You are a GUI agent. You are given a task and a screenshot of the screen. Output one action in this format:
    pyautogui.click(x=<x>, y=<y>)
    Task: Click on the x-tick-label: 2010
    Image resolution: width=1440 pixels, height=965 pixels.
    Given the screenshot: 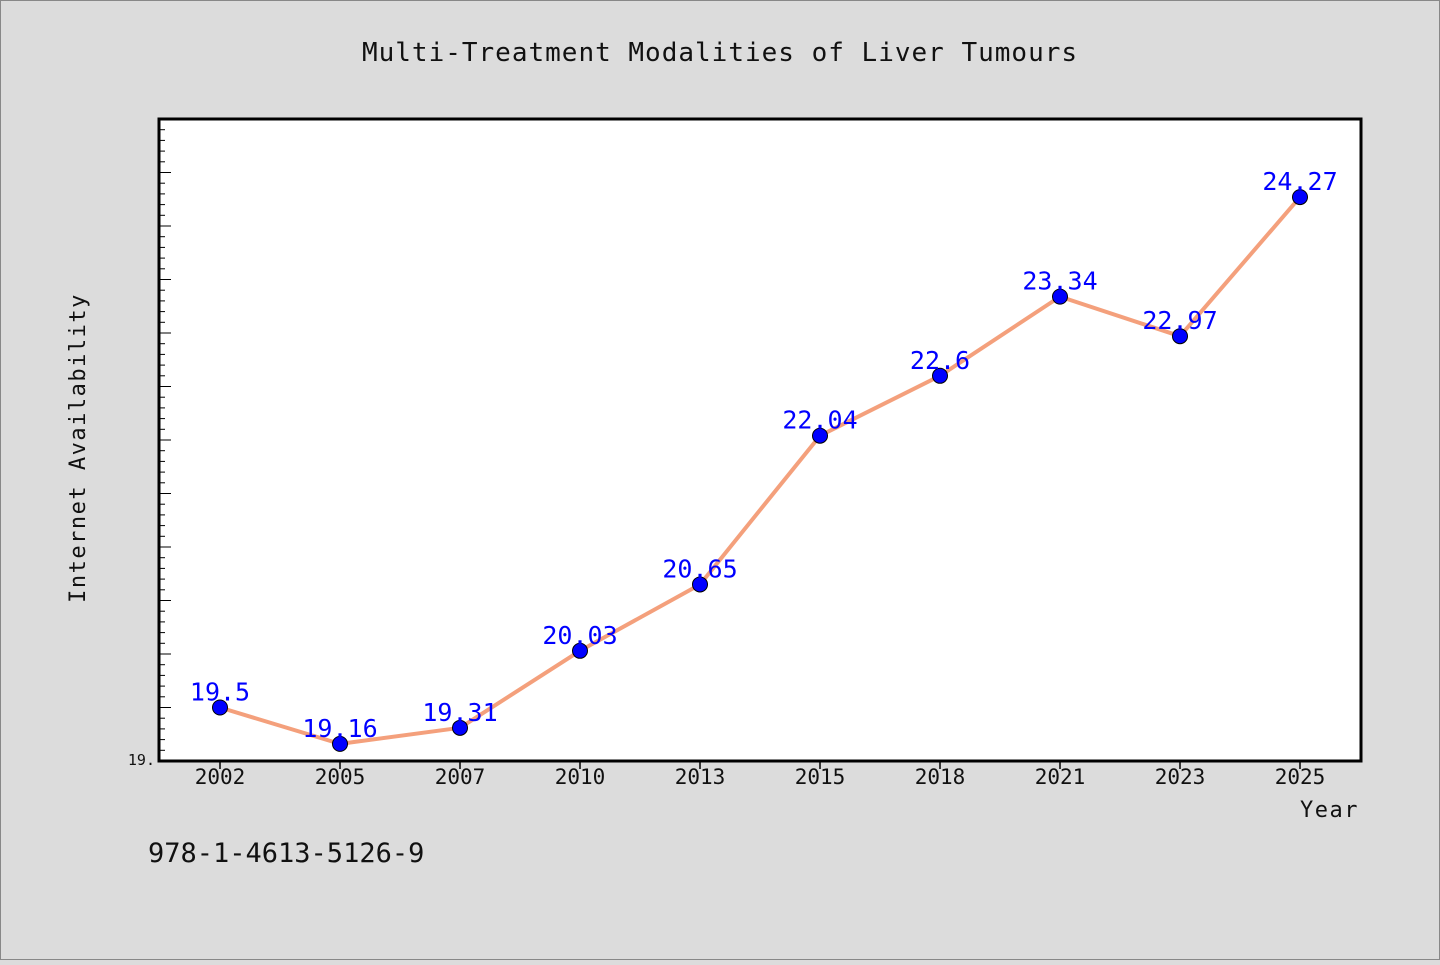 What is the action you would take?
    pyautogui.click(x=580, y=777)
    